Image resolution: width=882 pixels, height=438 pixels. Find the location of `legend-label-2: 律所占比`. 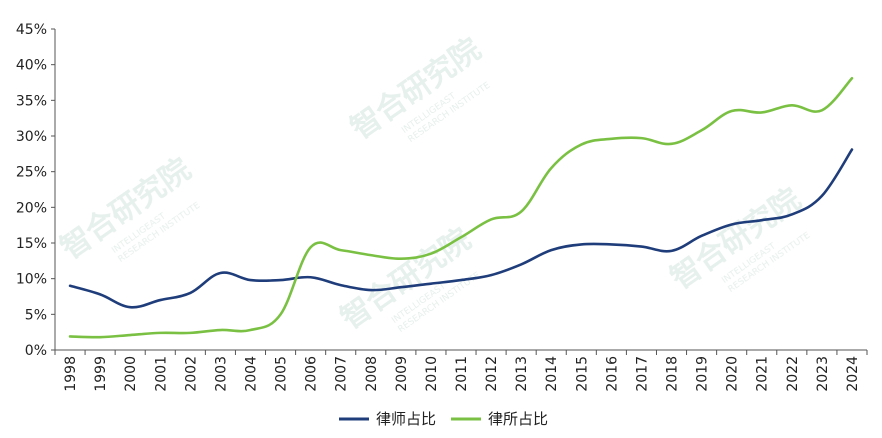

legend-label-2: 律所占比 is located at coordinates (518, 419).